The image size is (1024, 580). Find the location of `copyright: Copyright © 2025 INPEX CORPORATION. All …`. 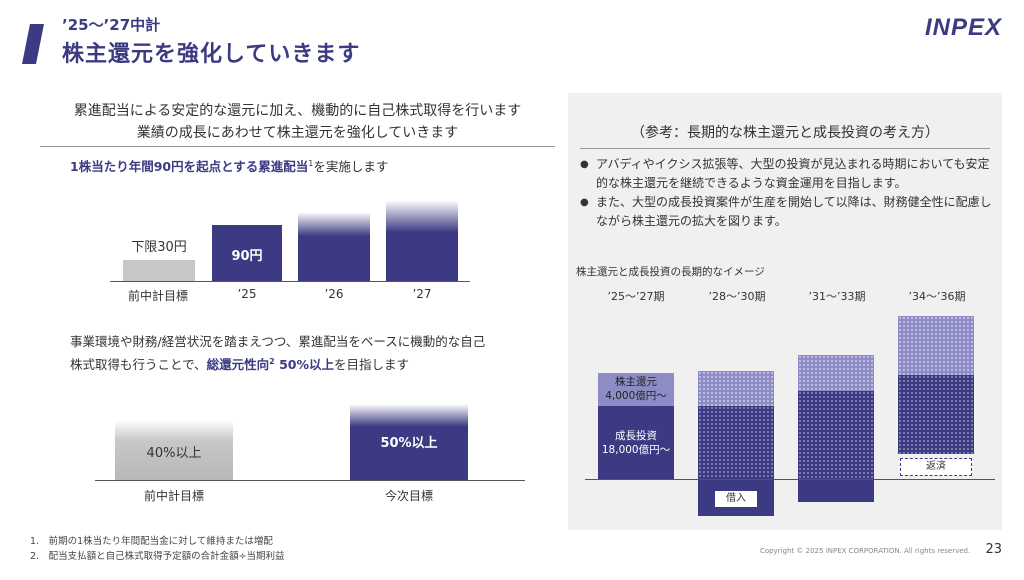

copyright: Copyright © 2025 INPEX CORPORATION. All … is located at coordinates (865, 551).